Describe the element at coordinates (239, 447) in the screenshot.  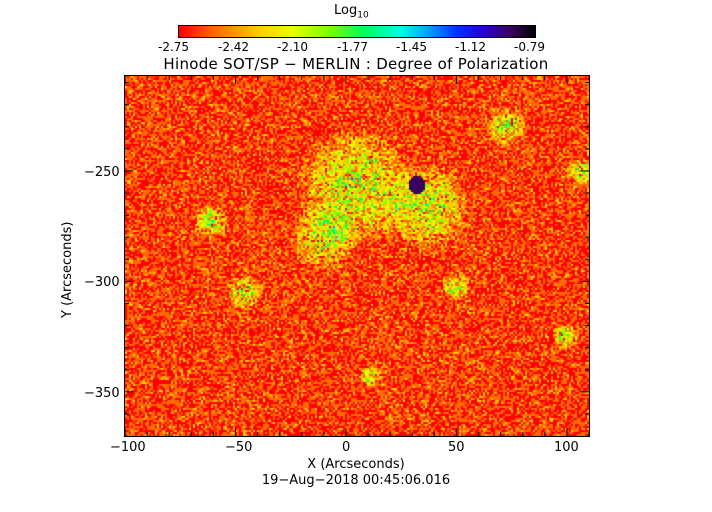
I see `x-tick-label: −50` at that location.